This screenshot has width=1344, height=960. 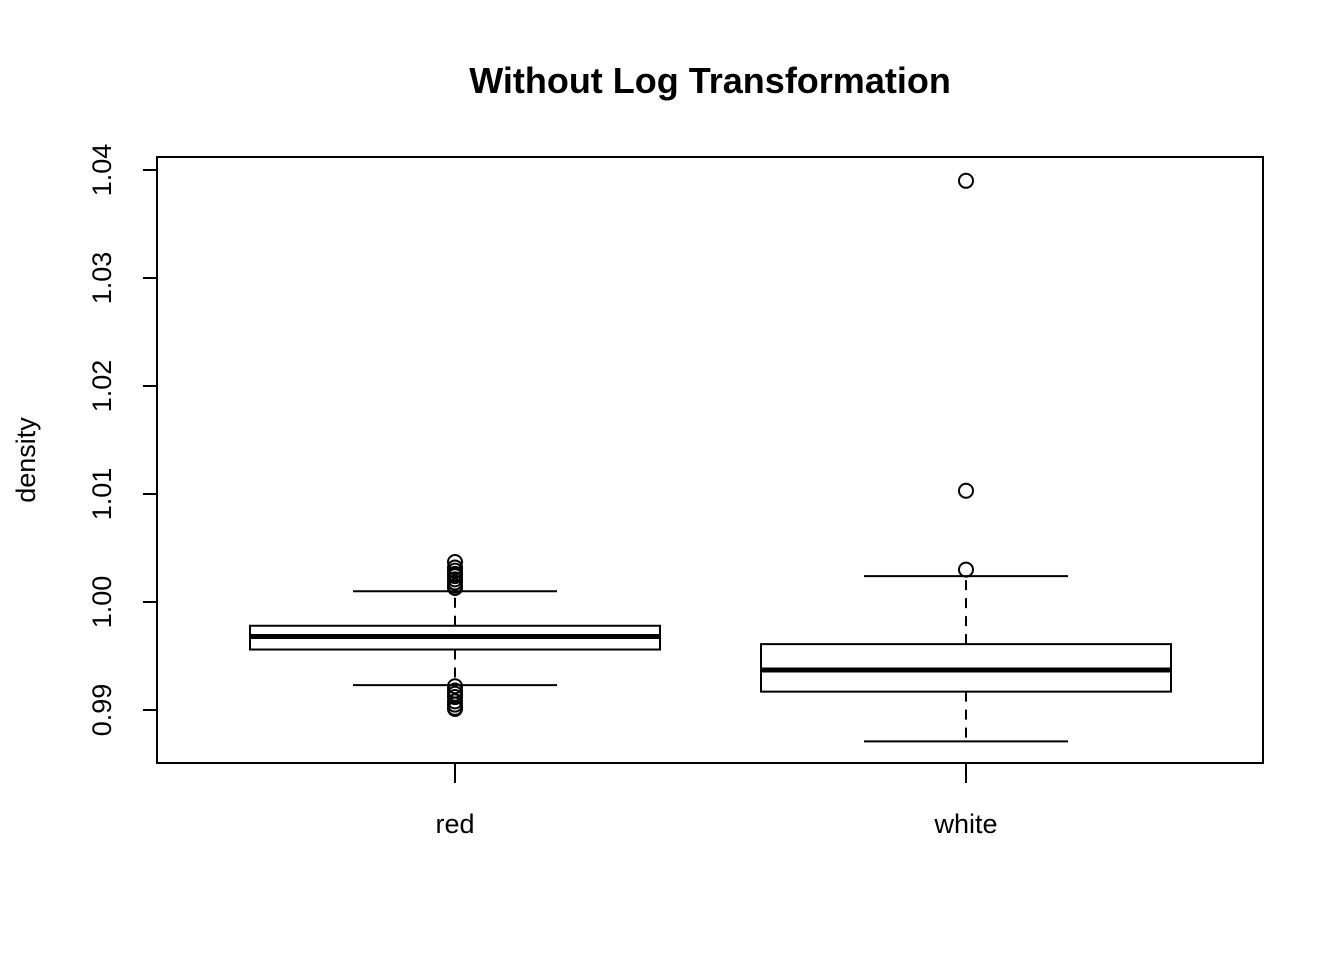 I want to click on y-axis: 0.99 1.00 1.01 1.02 1.03 1.04, so click(x=122, y=440).